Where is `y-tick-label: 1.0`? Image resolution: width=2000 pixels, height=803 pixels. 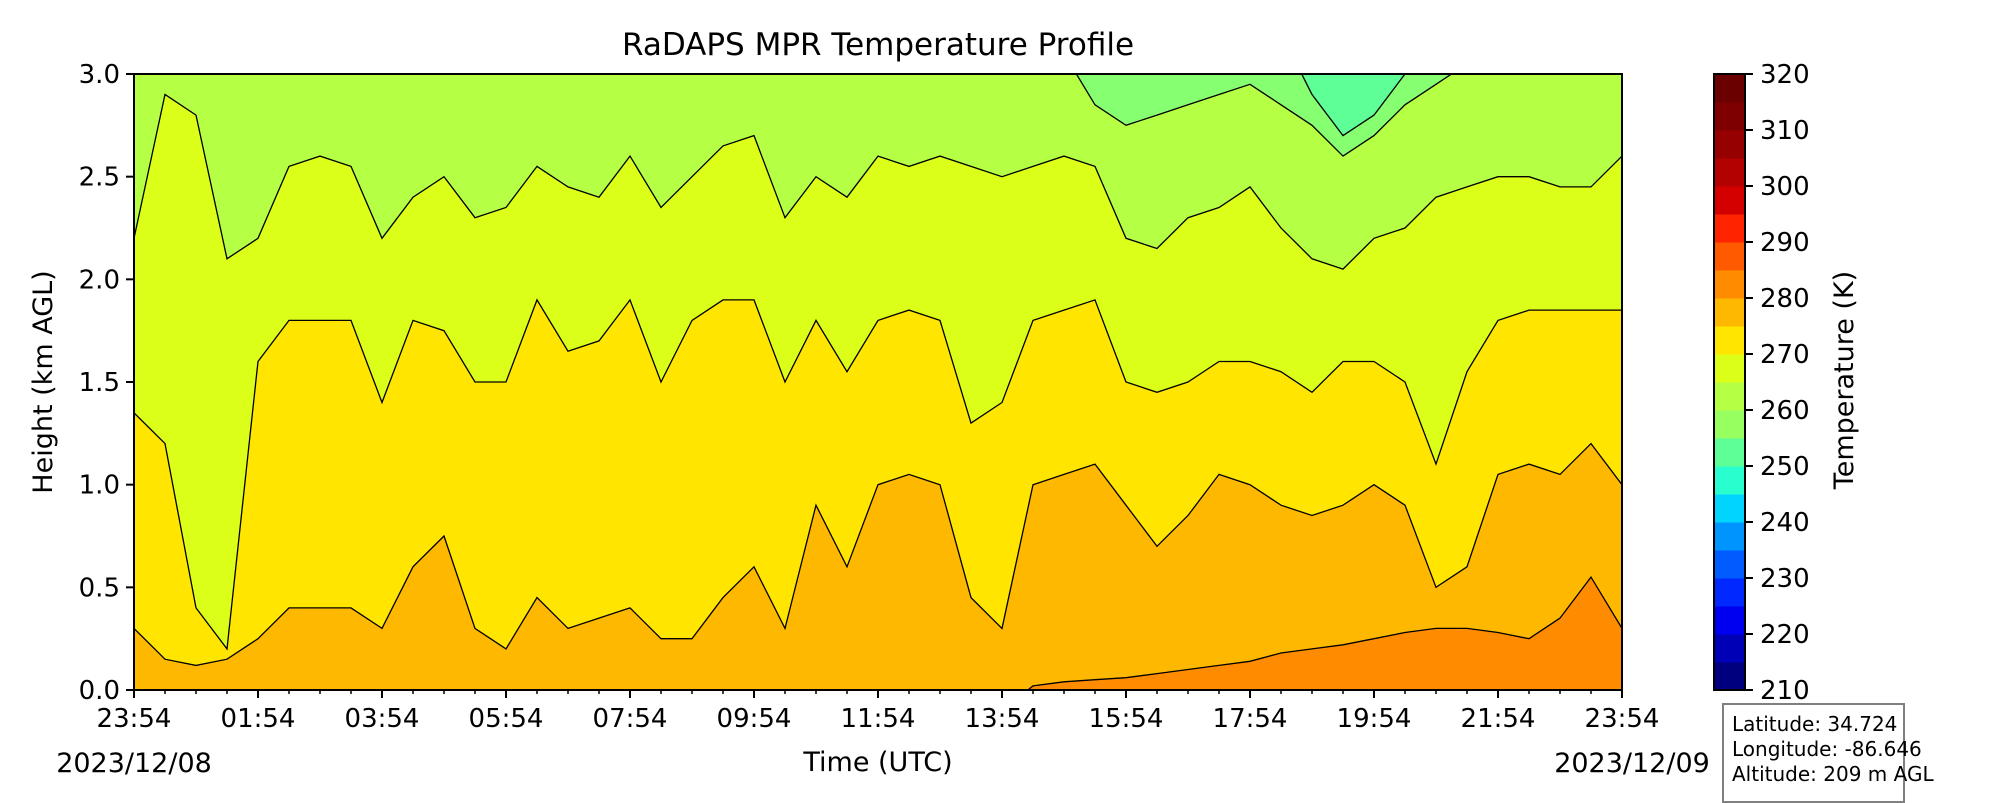 y-tick-label: 1.0 is located at coordinates (99, 486).